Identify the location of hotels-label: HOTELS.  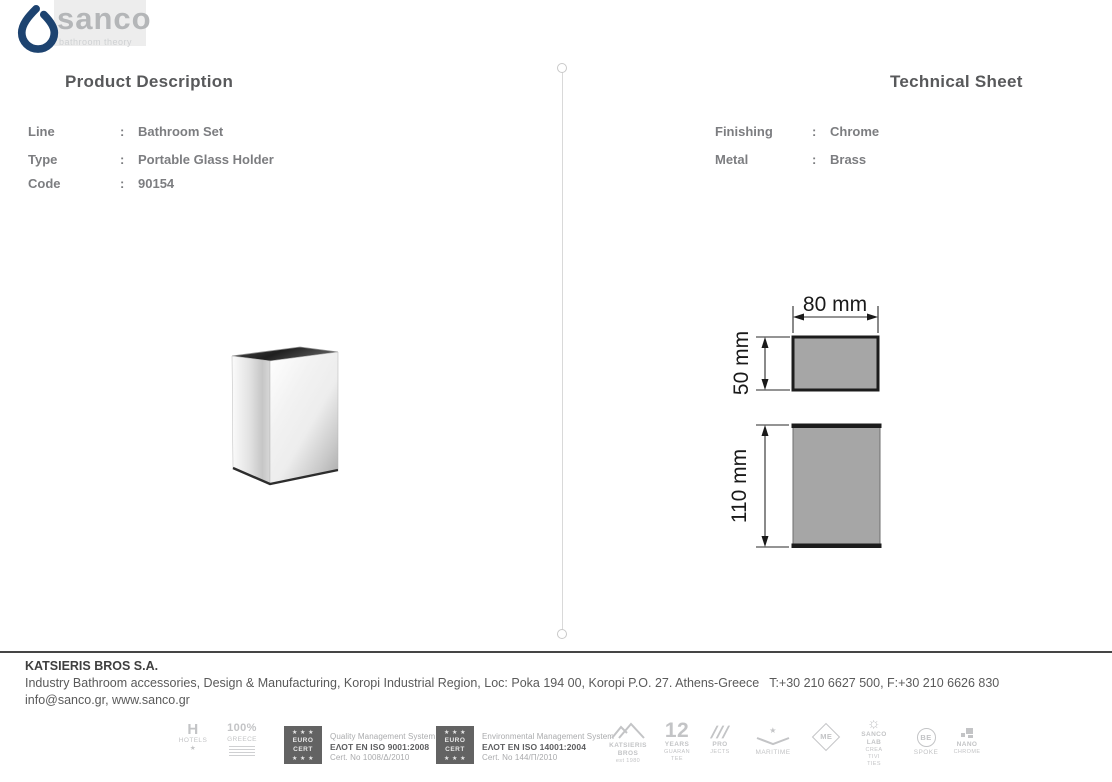
(193, 740).